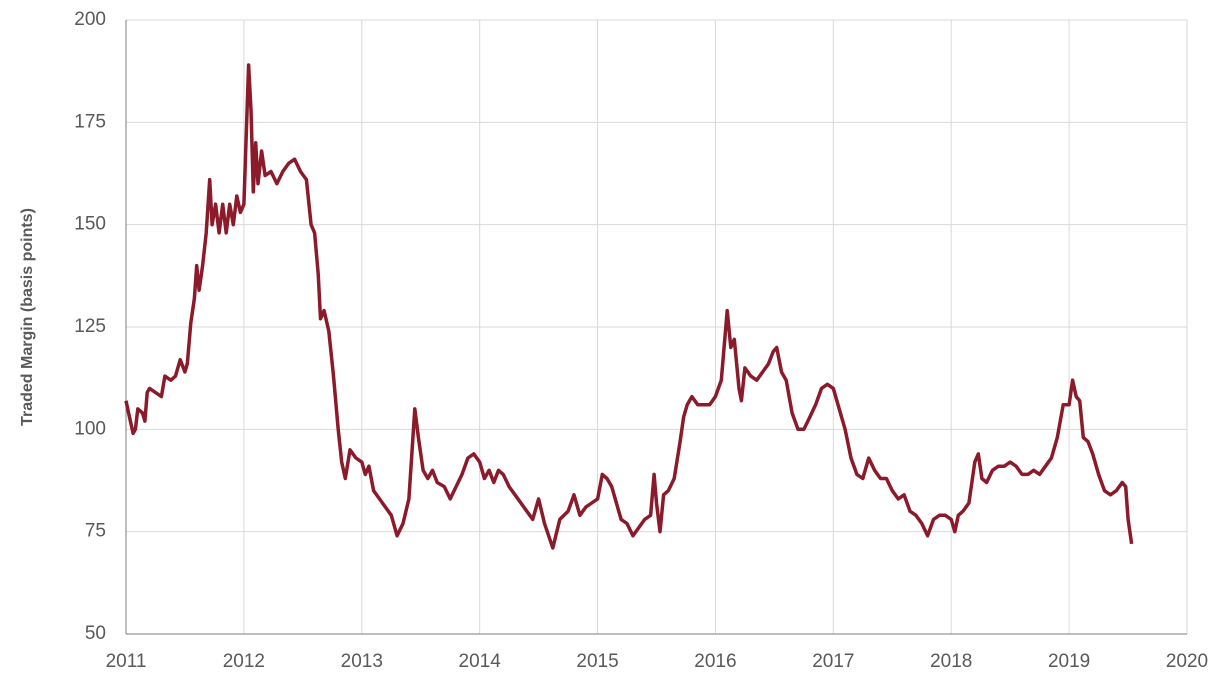 The width and height of the screenshot is (1218, 685). I want to click on y-tick-label: 200, so click(90, 19).